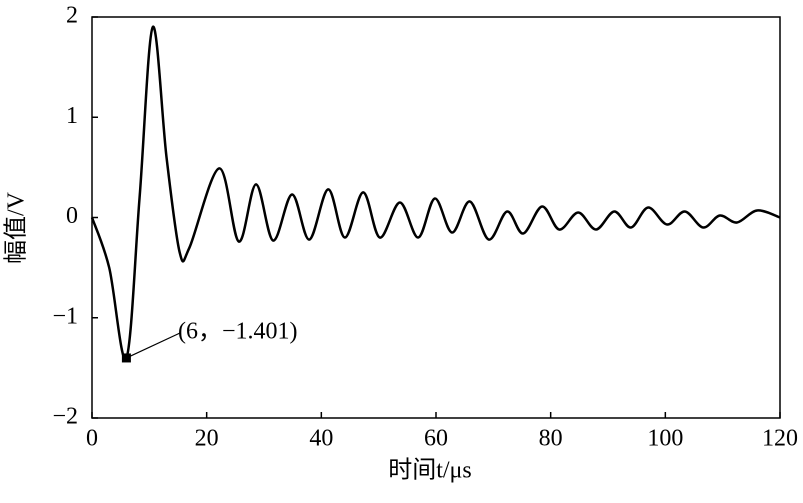  What do you see at coordinates (65, 417) in the screenshot?
I see `y-tick-label: −2` at bounding box center [65, 417].